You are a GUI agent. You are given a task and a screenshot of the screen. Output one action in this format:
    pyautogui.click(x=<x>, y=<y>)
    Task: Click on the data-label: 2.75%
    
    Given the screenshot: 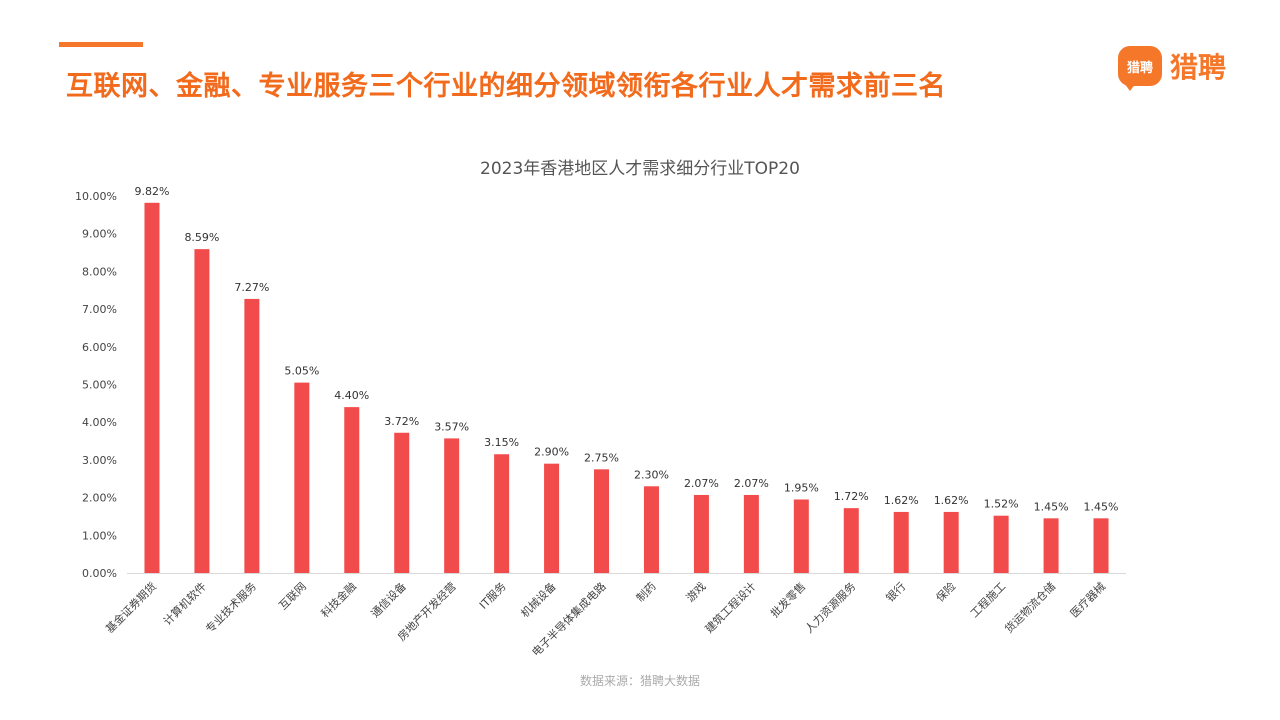 What is the action you would take?
    pyautogui.click(x=601, y=457)
    